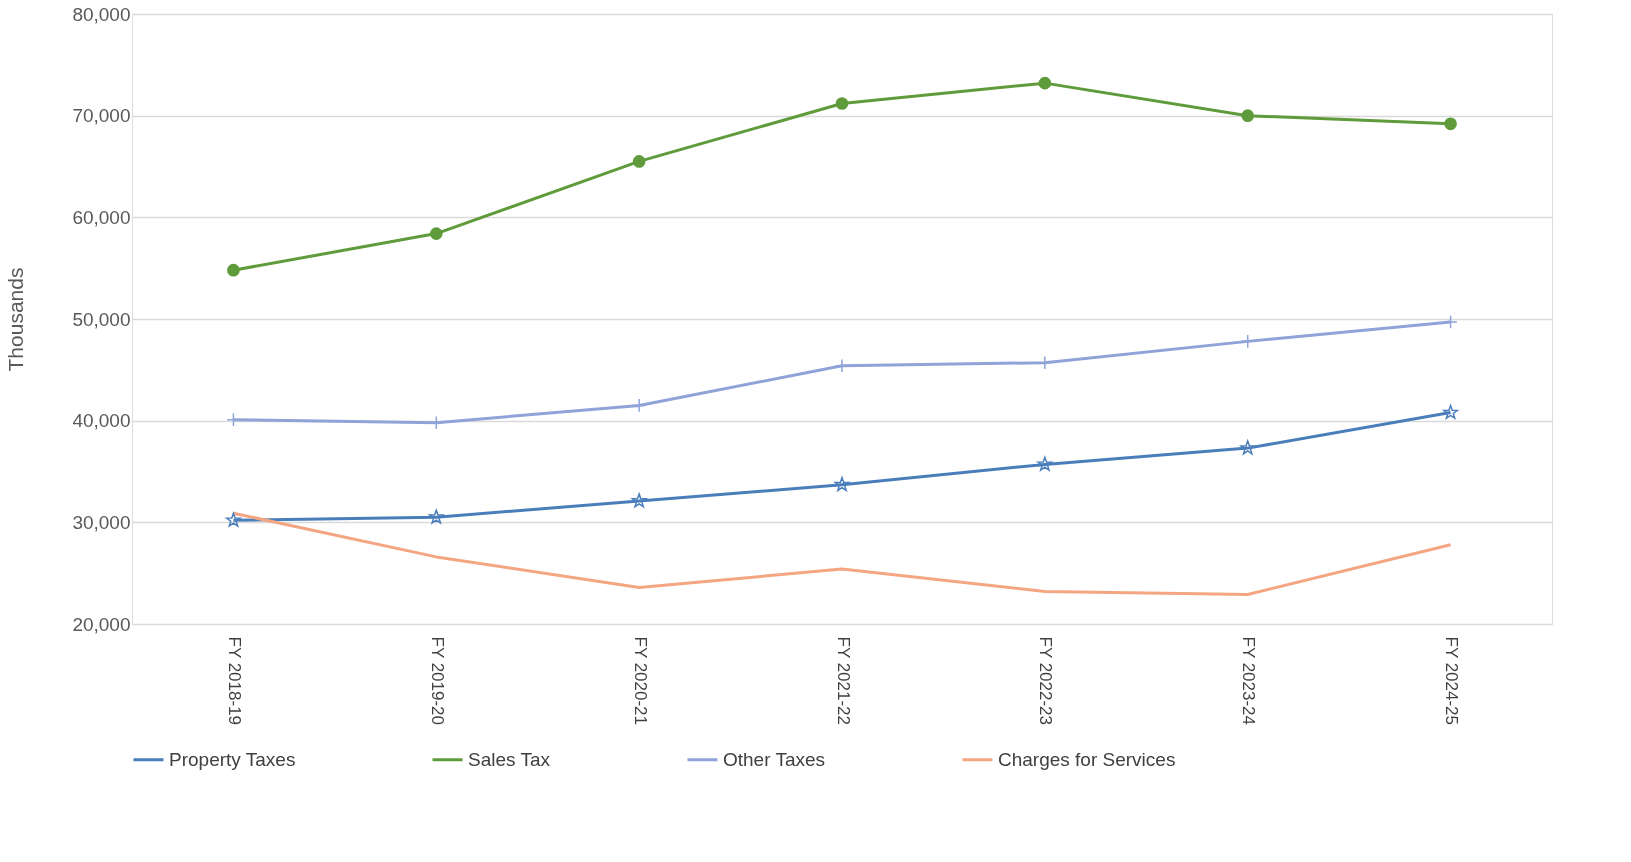 This screenshot has width=1631, height=862. Describe the element at coordinates (437, 681) in the screenshot. I see `x-tick-label: FY 2019-20` at that location.